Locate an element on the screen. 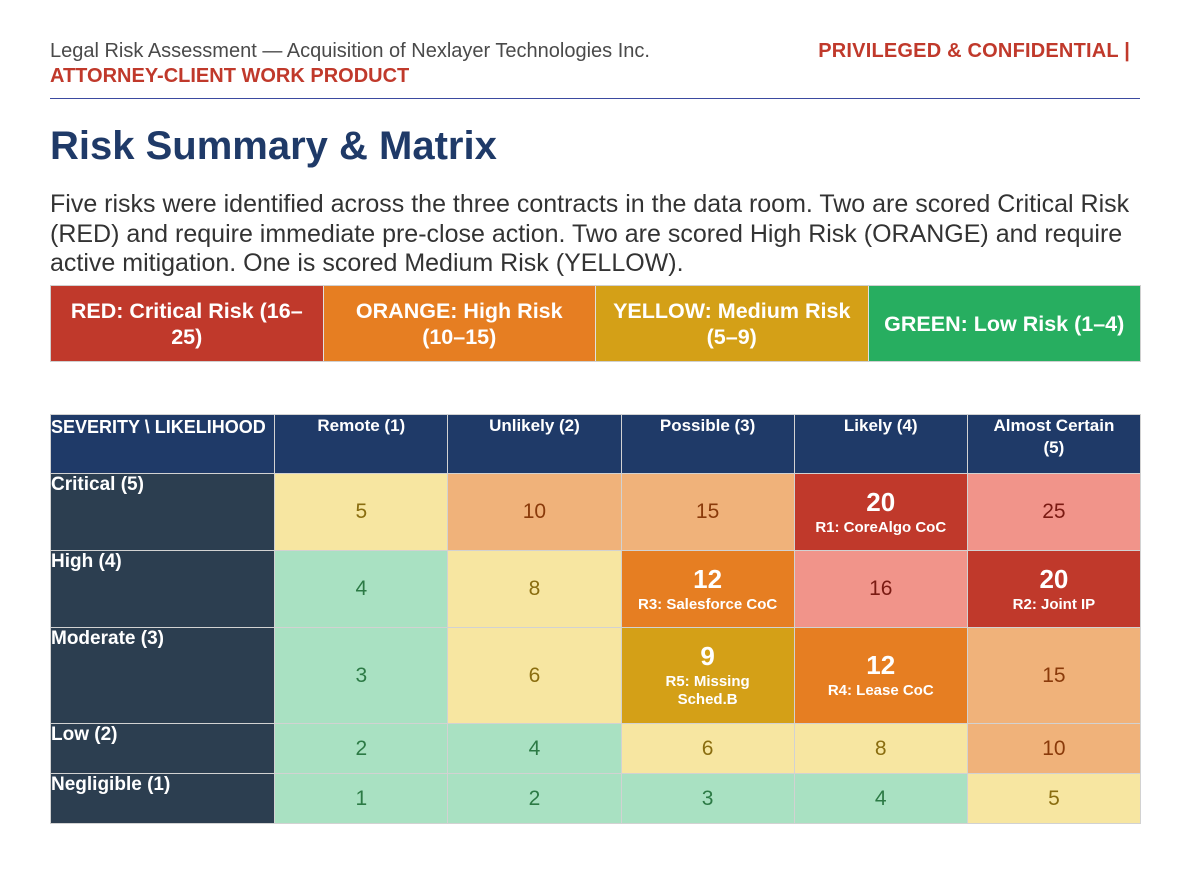 The image size is (1202, 888). matrix-cell: 16 is located at coordinates (880, 589).